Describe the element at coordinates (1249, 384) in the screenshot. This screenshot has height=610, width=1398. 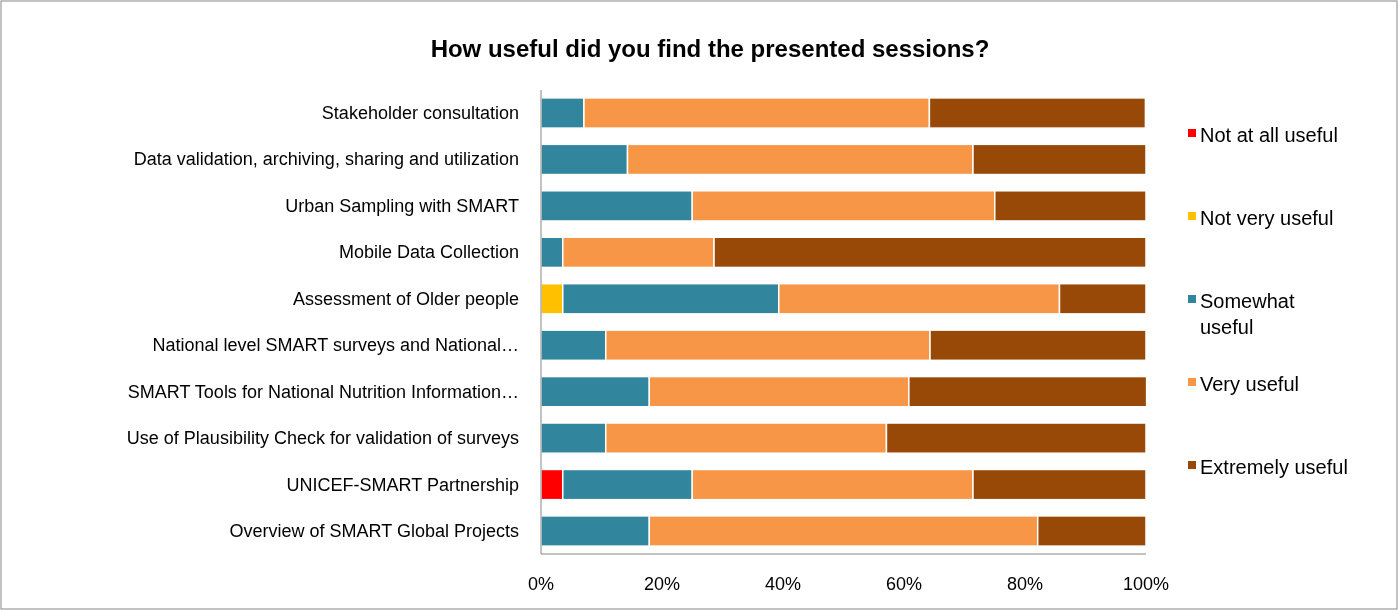
I see `legend-label: Very useful` at that location.